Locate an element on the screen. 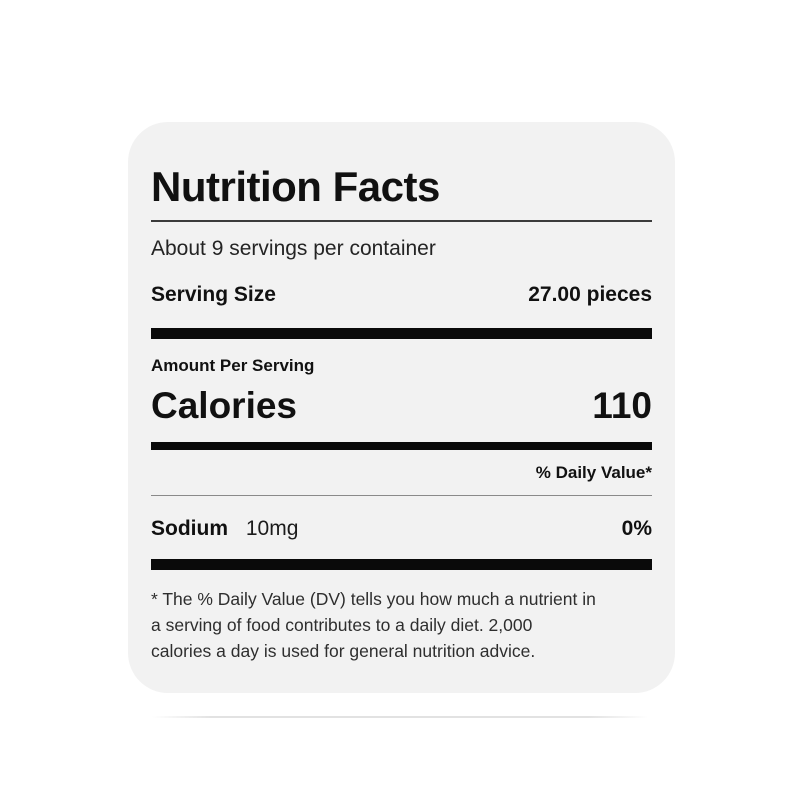 The height and width of the screenshot is (800, 800). daily-value-header: % Daily Value* is located at coordinates (593, 472).